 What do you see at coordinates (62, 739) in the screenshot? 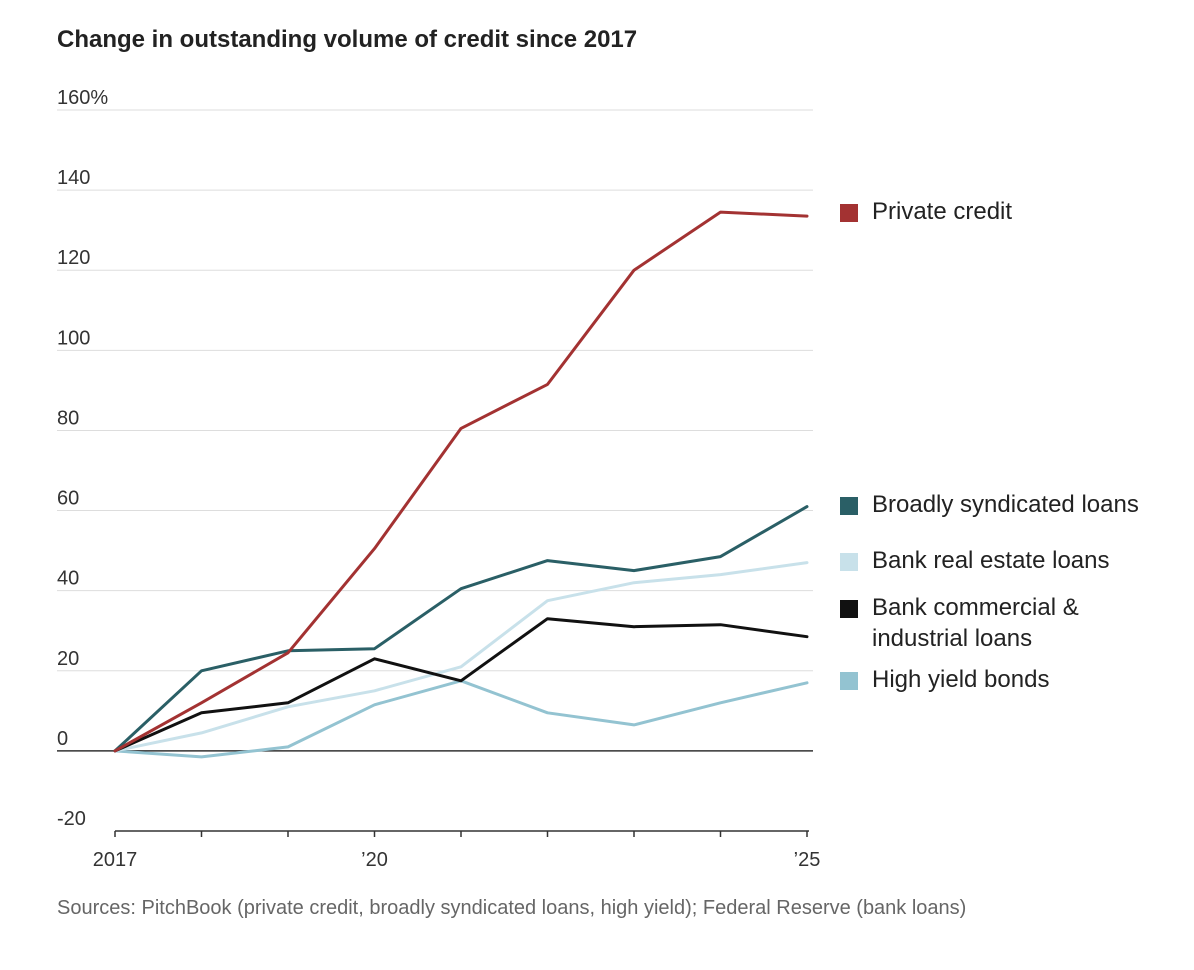
I see `y-tick-label: 0` at bounding box center [62, 739].